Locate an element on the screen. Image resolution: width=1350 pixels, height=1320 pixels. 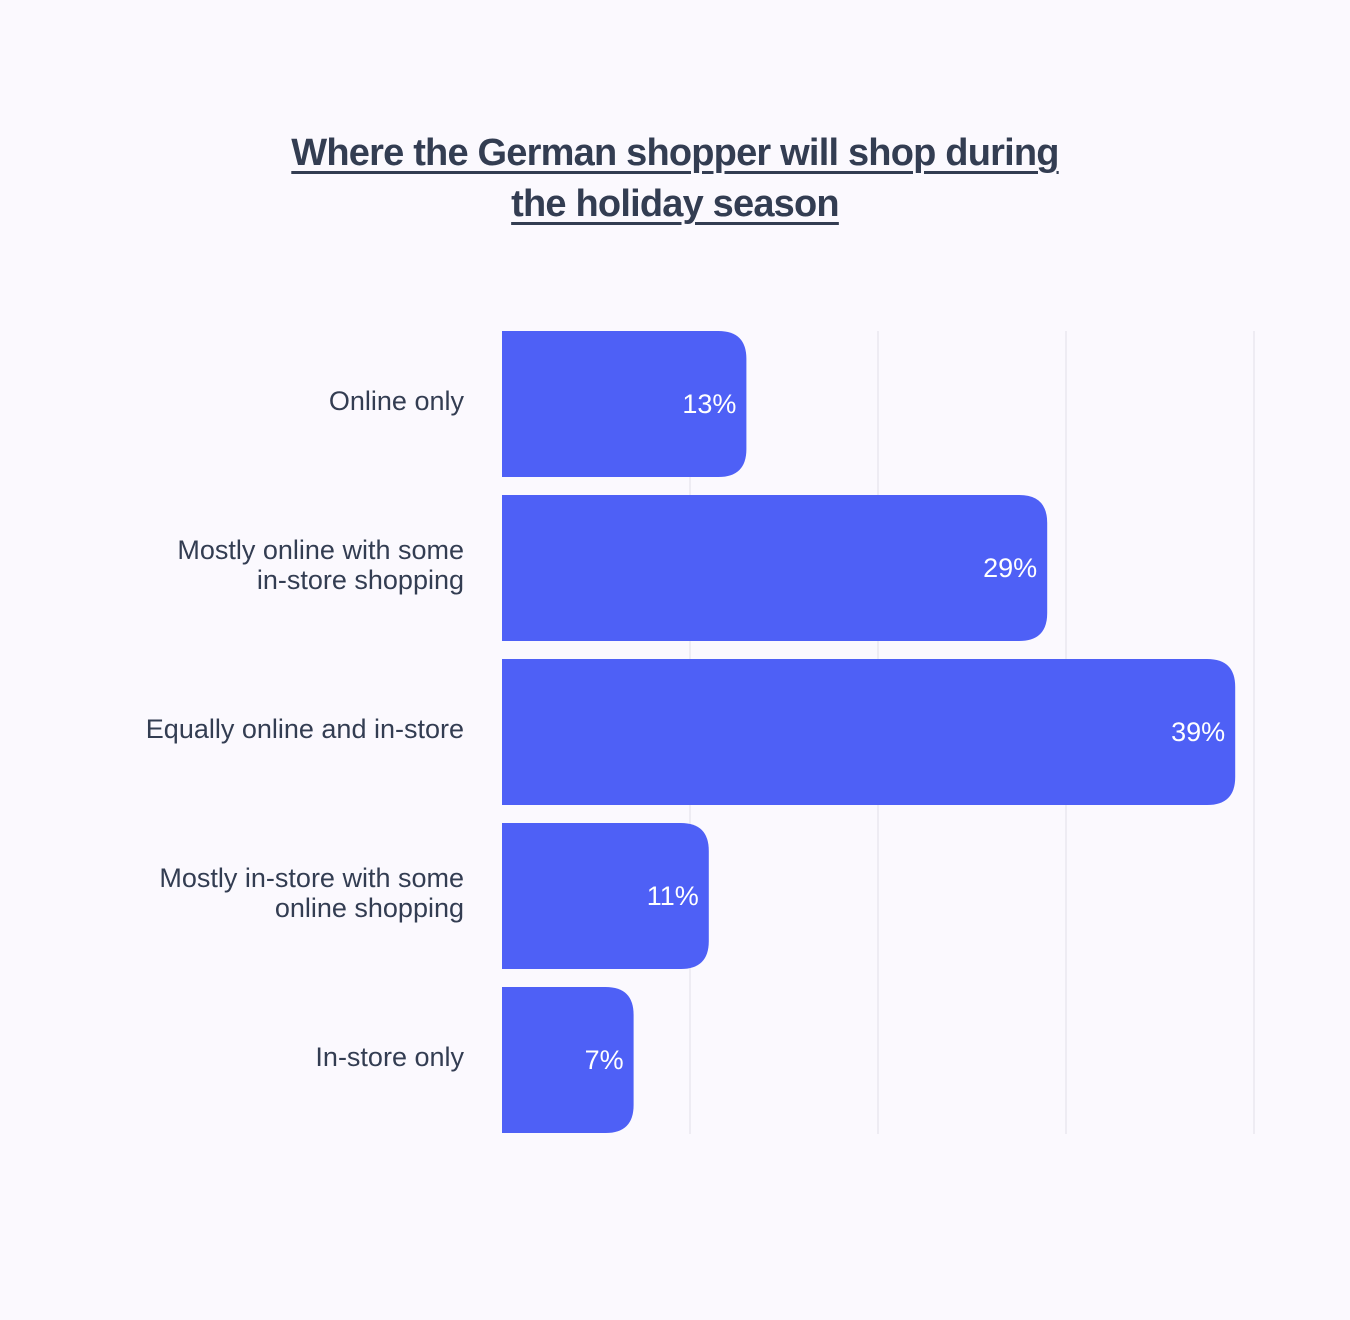
category-label-line: in-store shopping is located at coordinates (360, 580).